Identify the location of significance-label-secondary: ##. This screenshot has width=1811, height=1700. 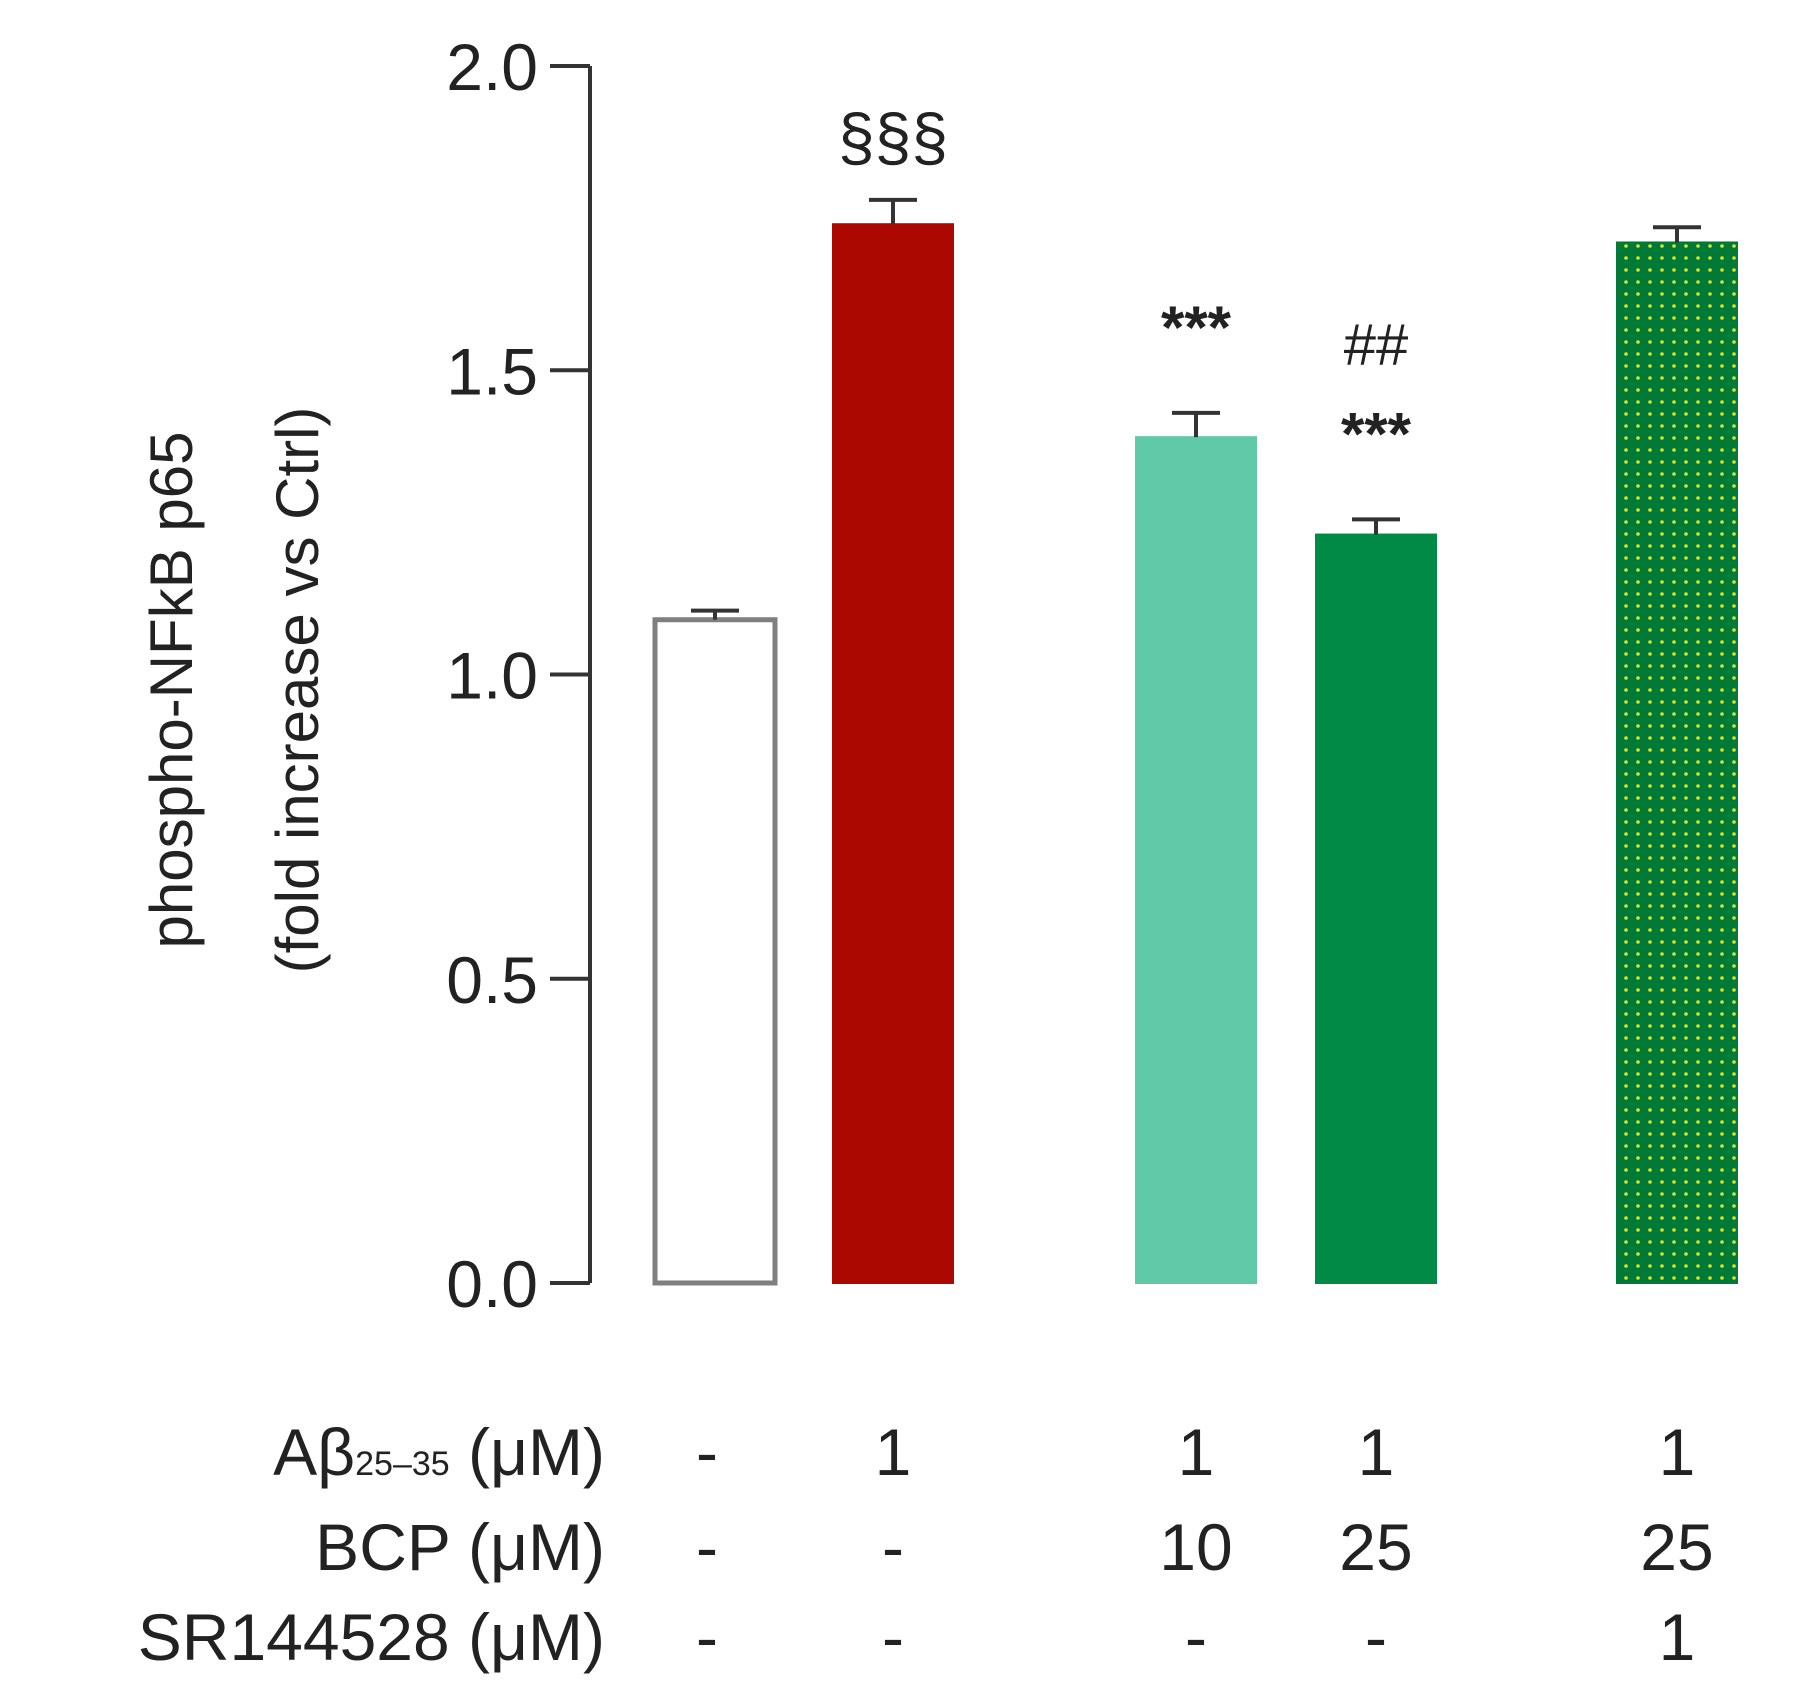
(1376, 344).